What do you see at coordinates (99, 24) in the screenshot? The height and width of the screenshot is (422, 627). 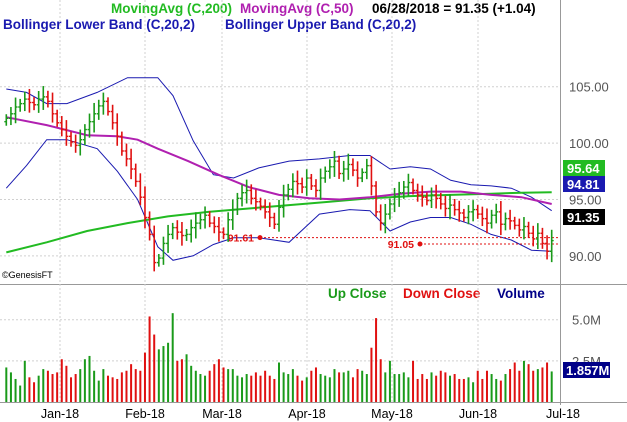 I see `bollinger-lower-label: Bollinger Lower Band (C,20,2)` at bounding box center [99, 24].